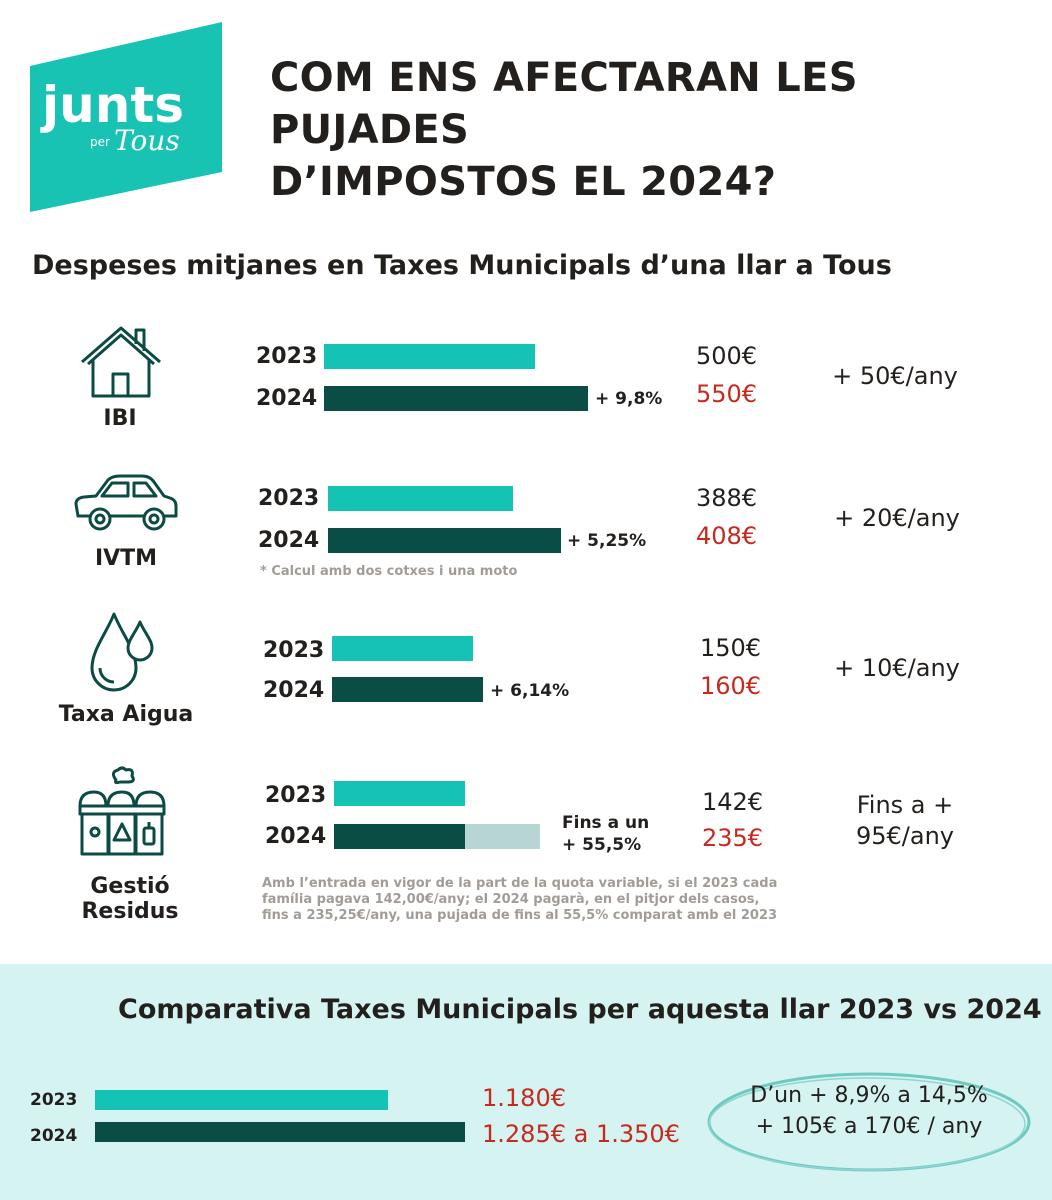  What do you see at coordinates (121, 362) in the screenshot?
I see `house-icon` at bounding box center [121, 362].